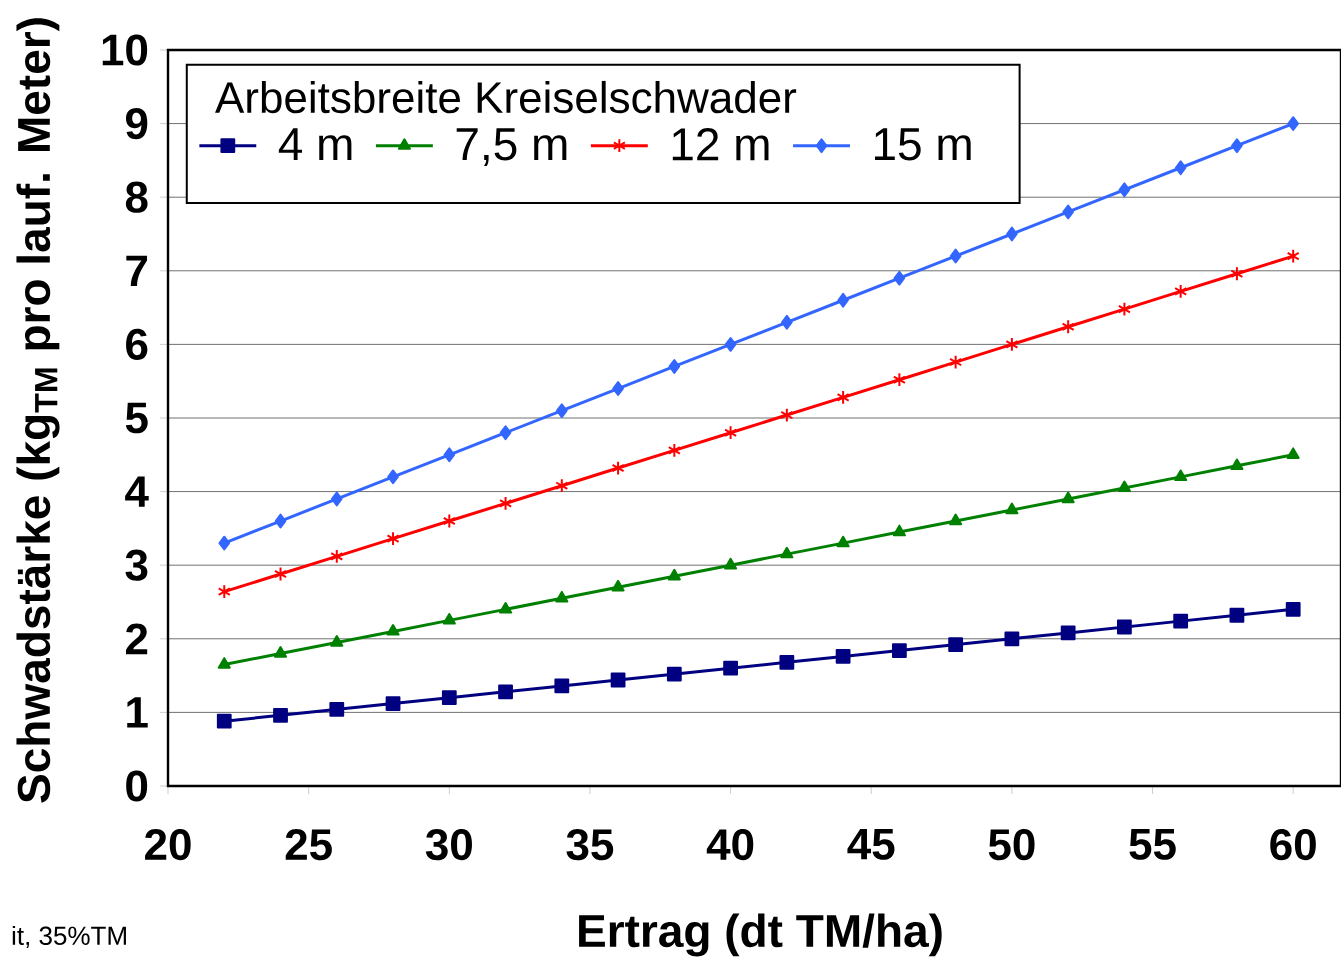 This screenshot has width=1341, height=959. Describe the element at coordinates (922, 144) in the screenshot. I see `legend-label: 15 m` at that location.